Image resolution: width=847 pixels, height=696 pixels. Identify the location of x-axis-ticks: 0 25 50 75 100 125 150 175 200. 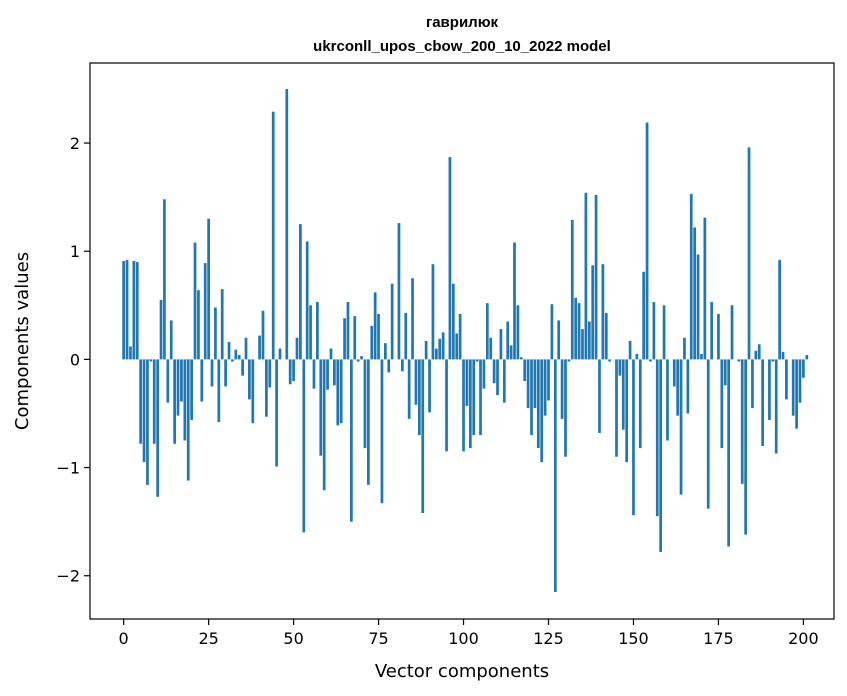
(469, 633).